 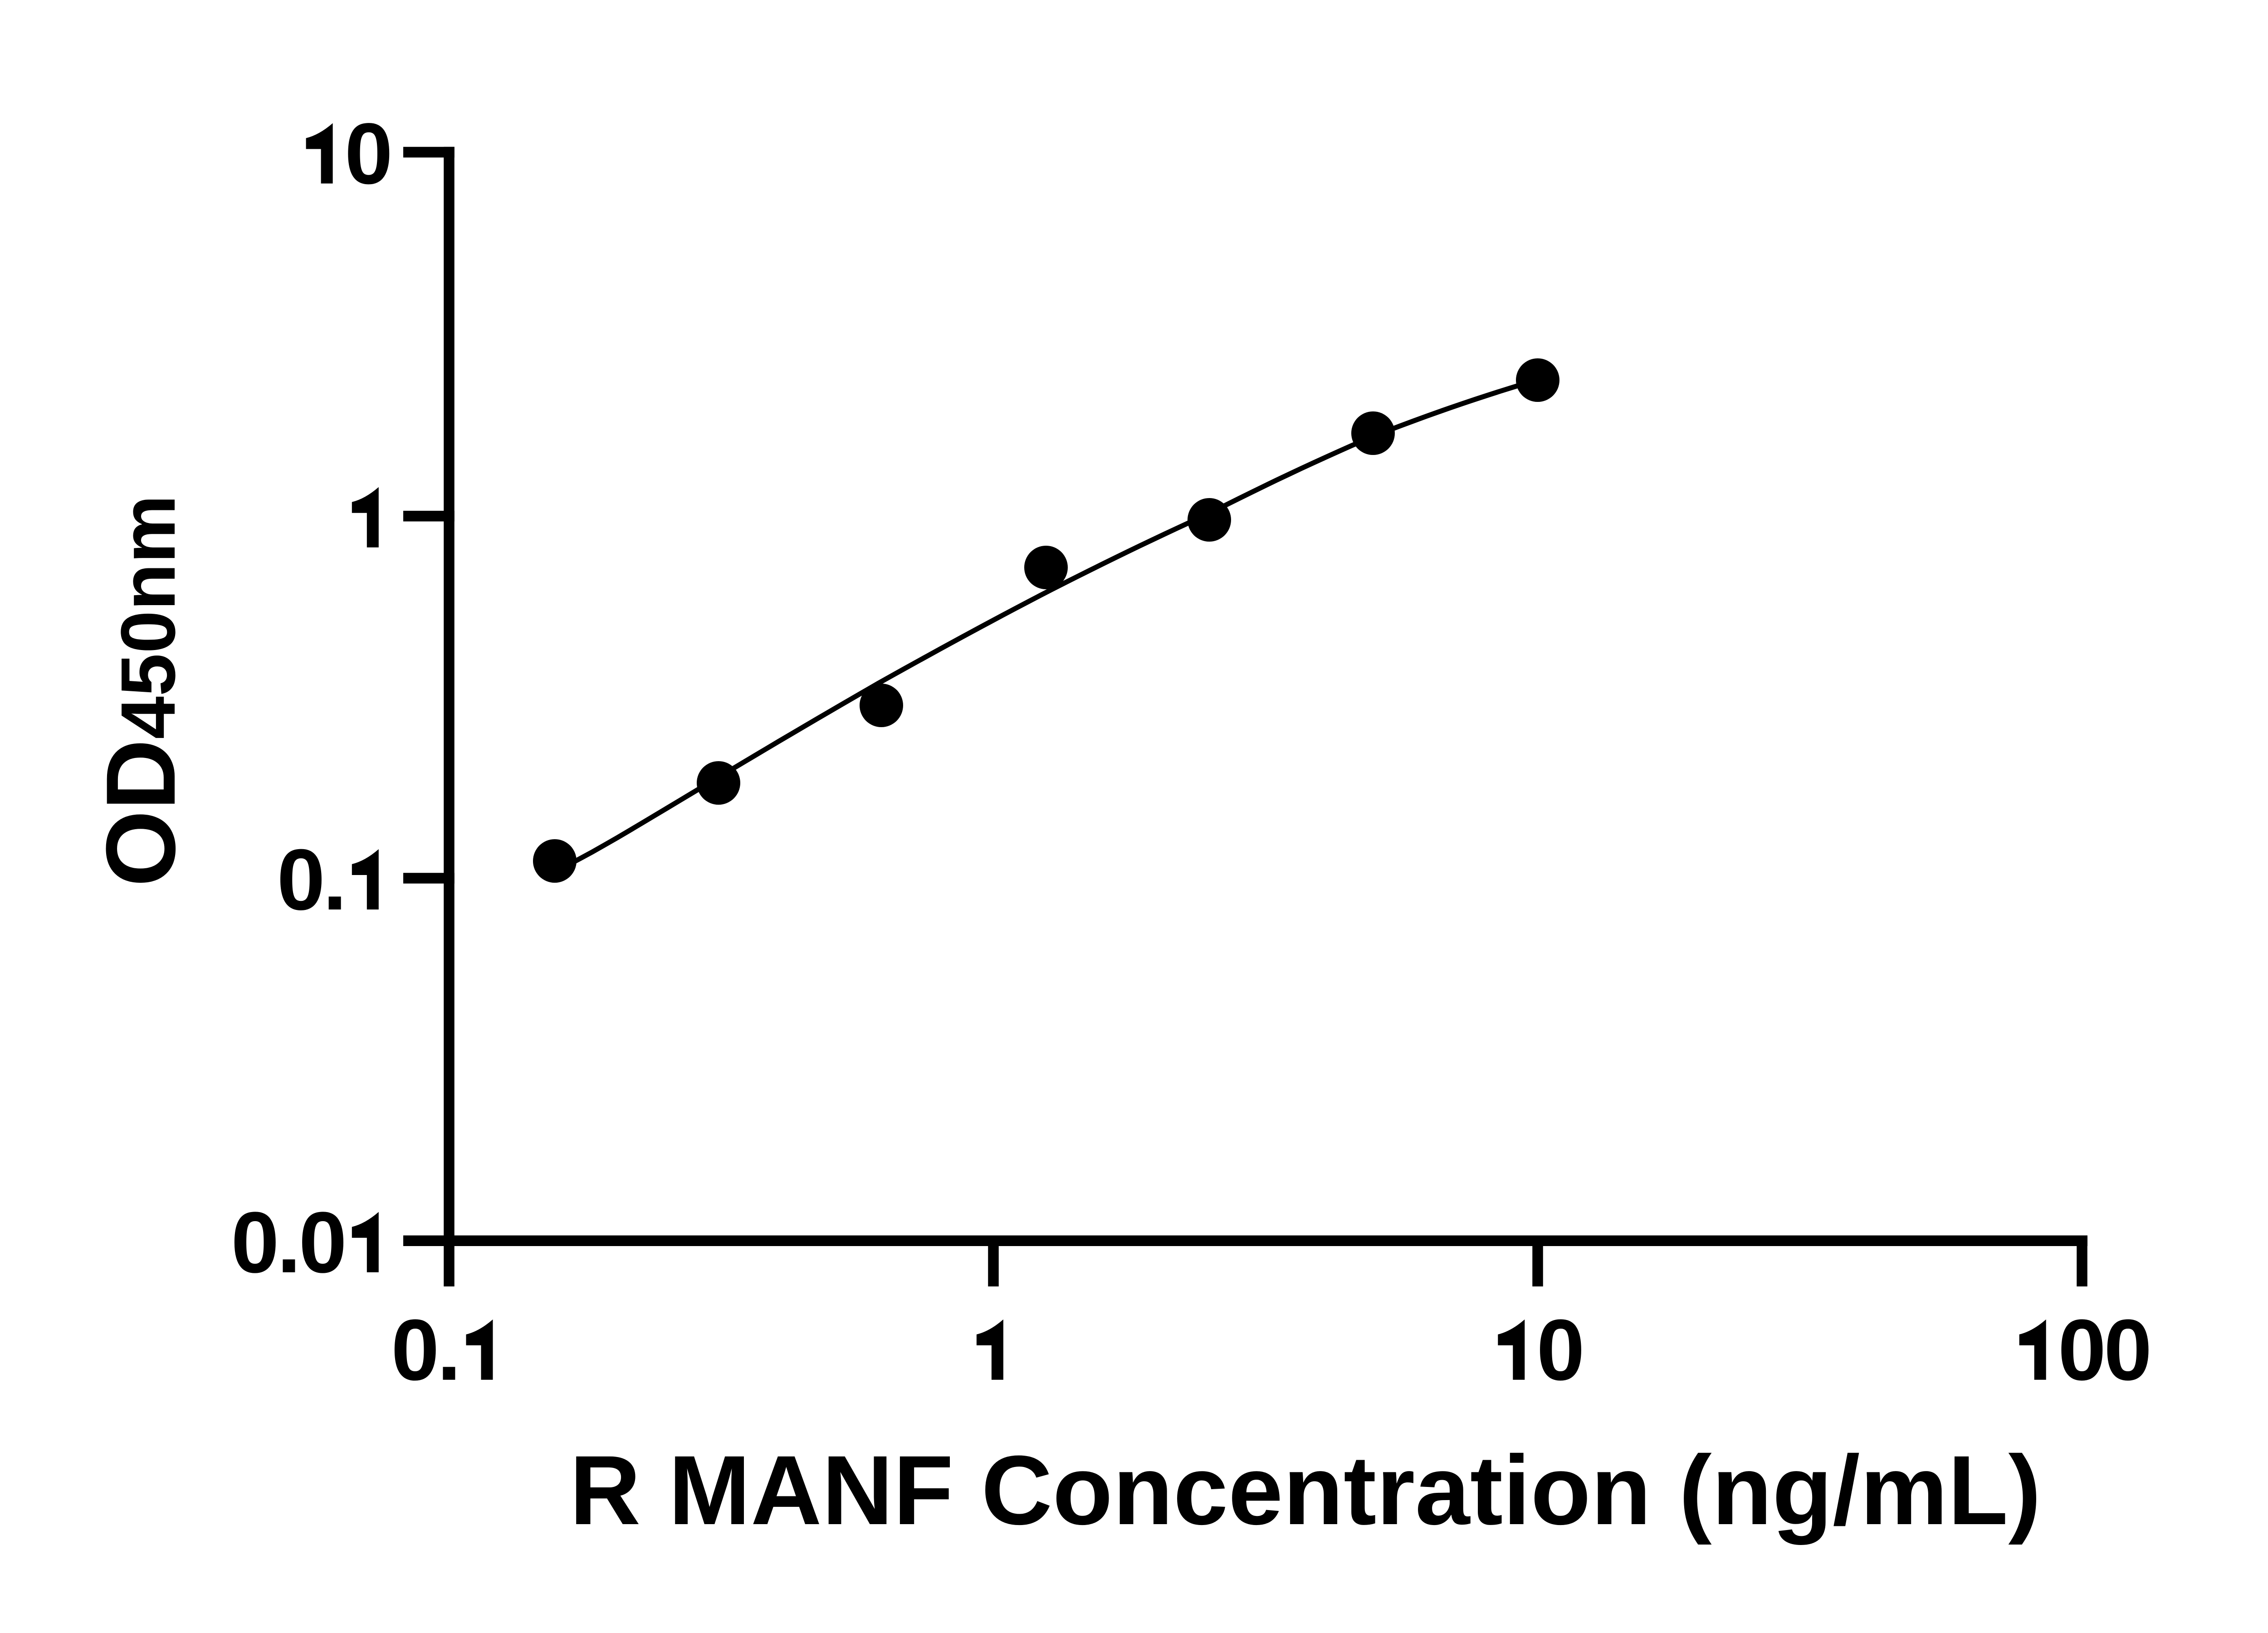 I want to click on svg-text: R MANF Concentration (ng/mL), so click(x=1306, y=1490).